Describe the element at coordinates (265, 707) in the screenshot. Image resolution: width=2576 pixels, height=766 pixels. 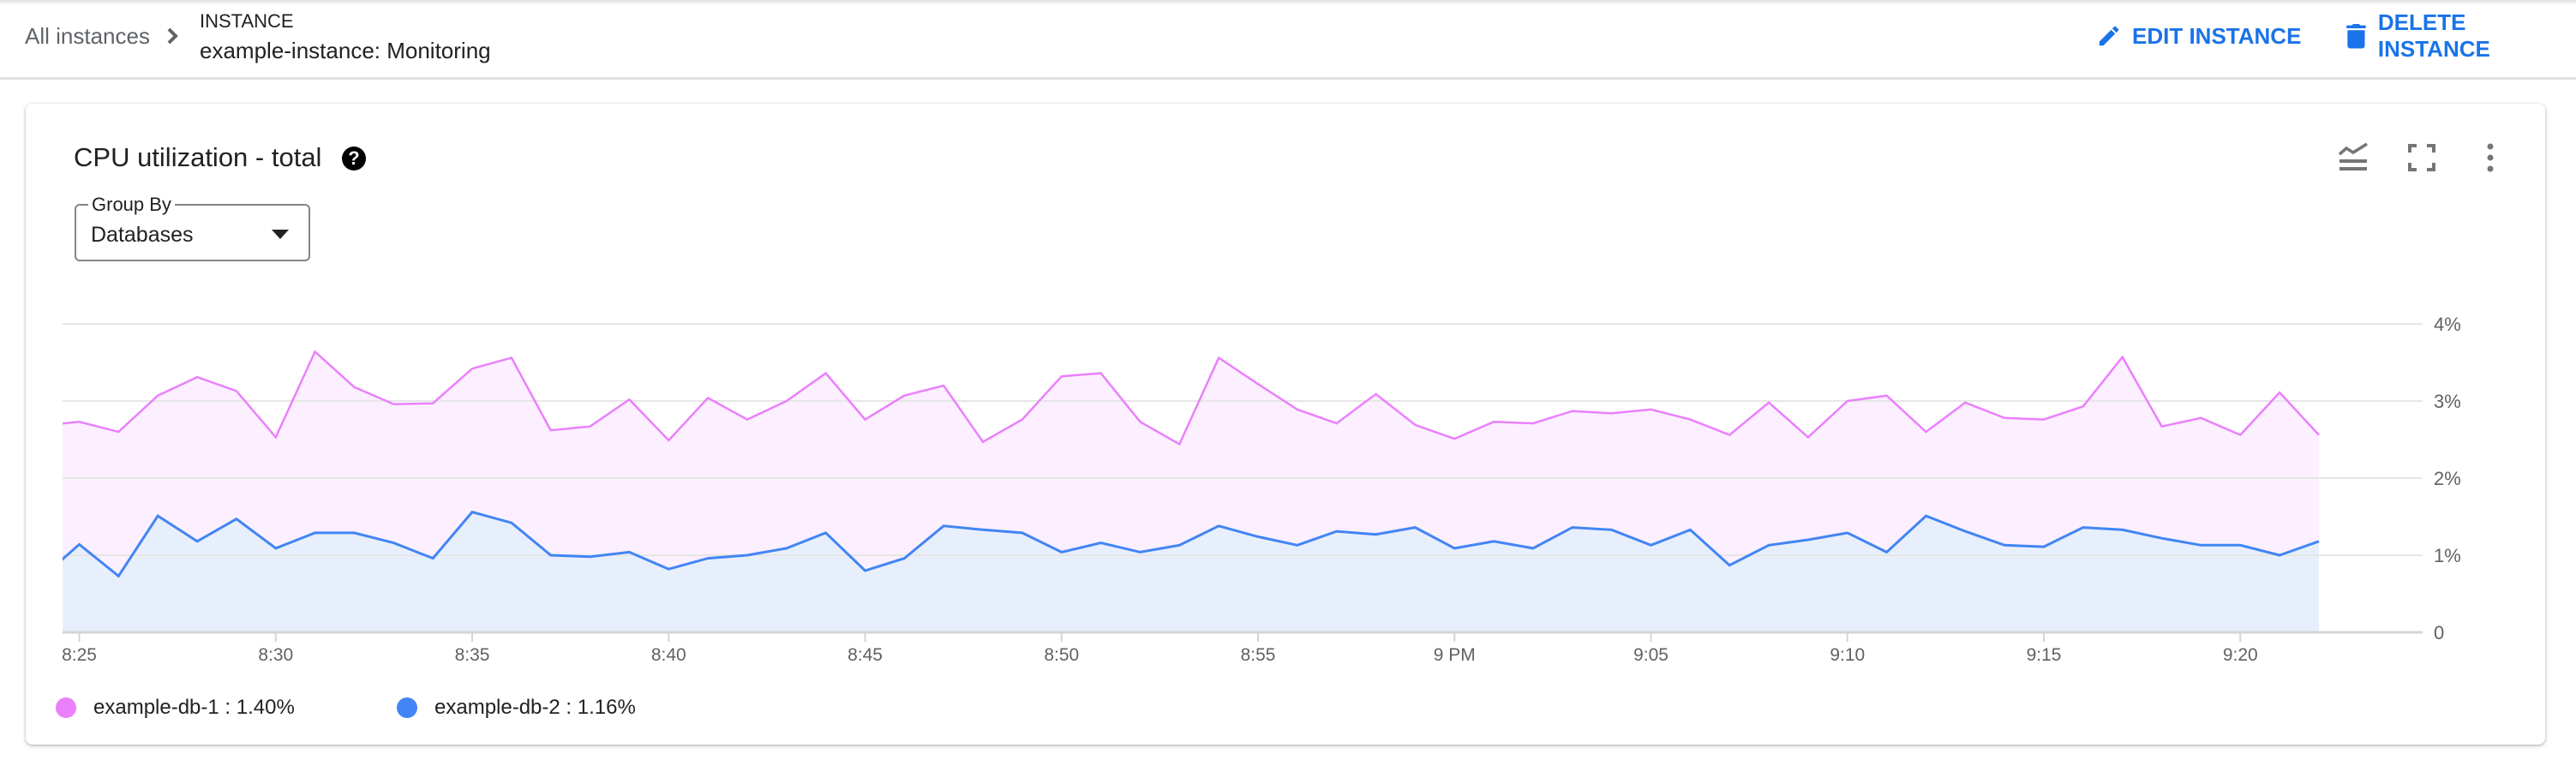
I see `legend-value-db-1: 1.40%` at that location.